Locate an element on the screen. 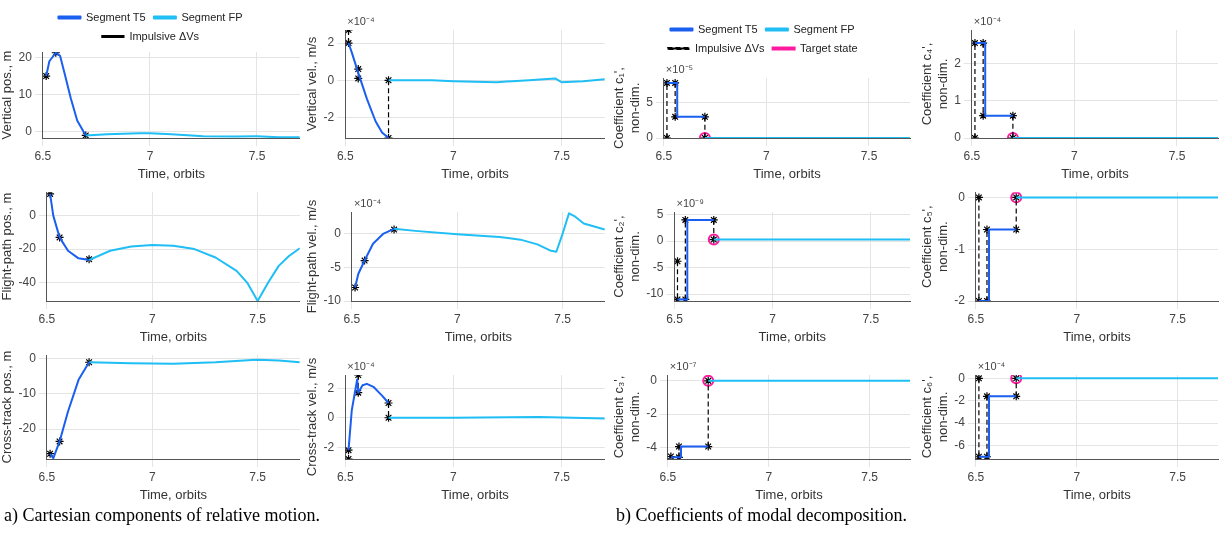  y-tick-label: 5 is located at coordinates (660, 213).